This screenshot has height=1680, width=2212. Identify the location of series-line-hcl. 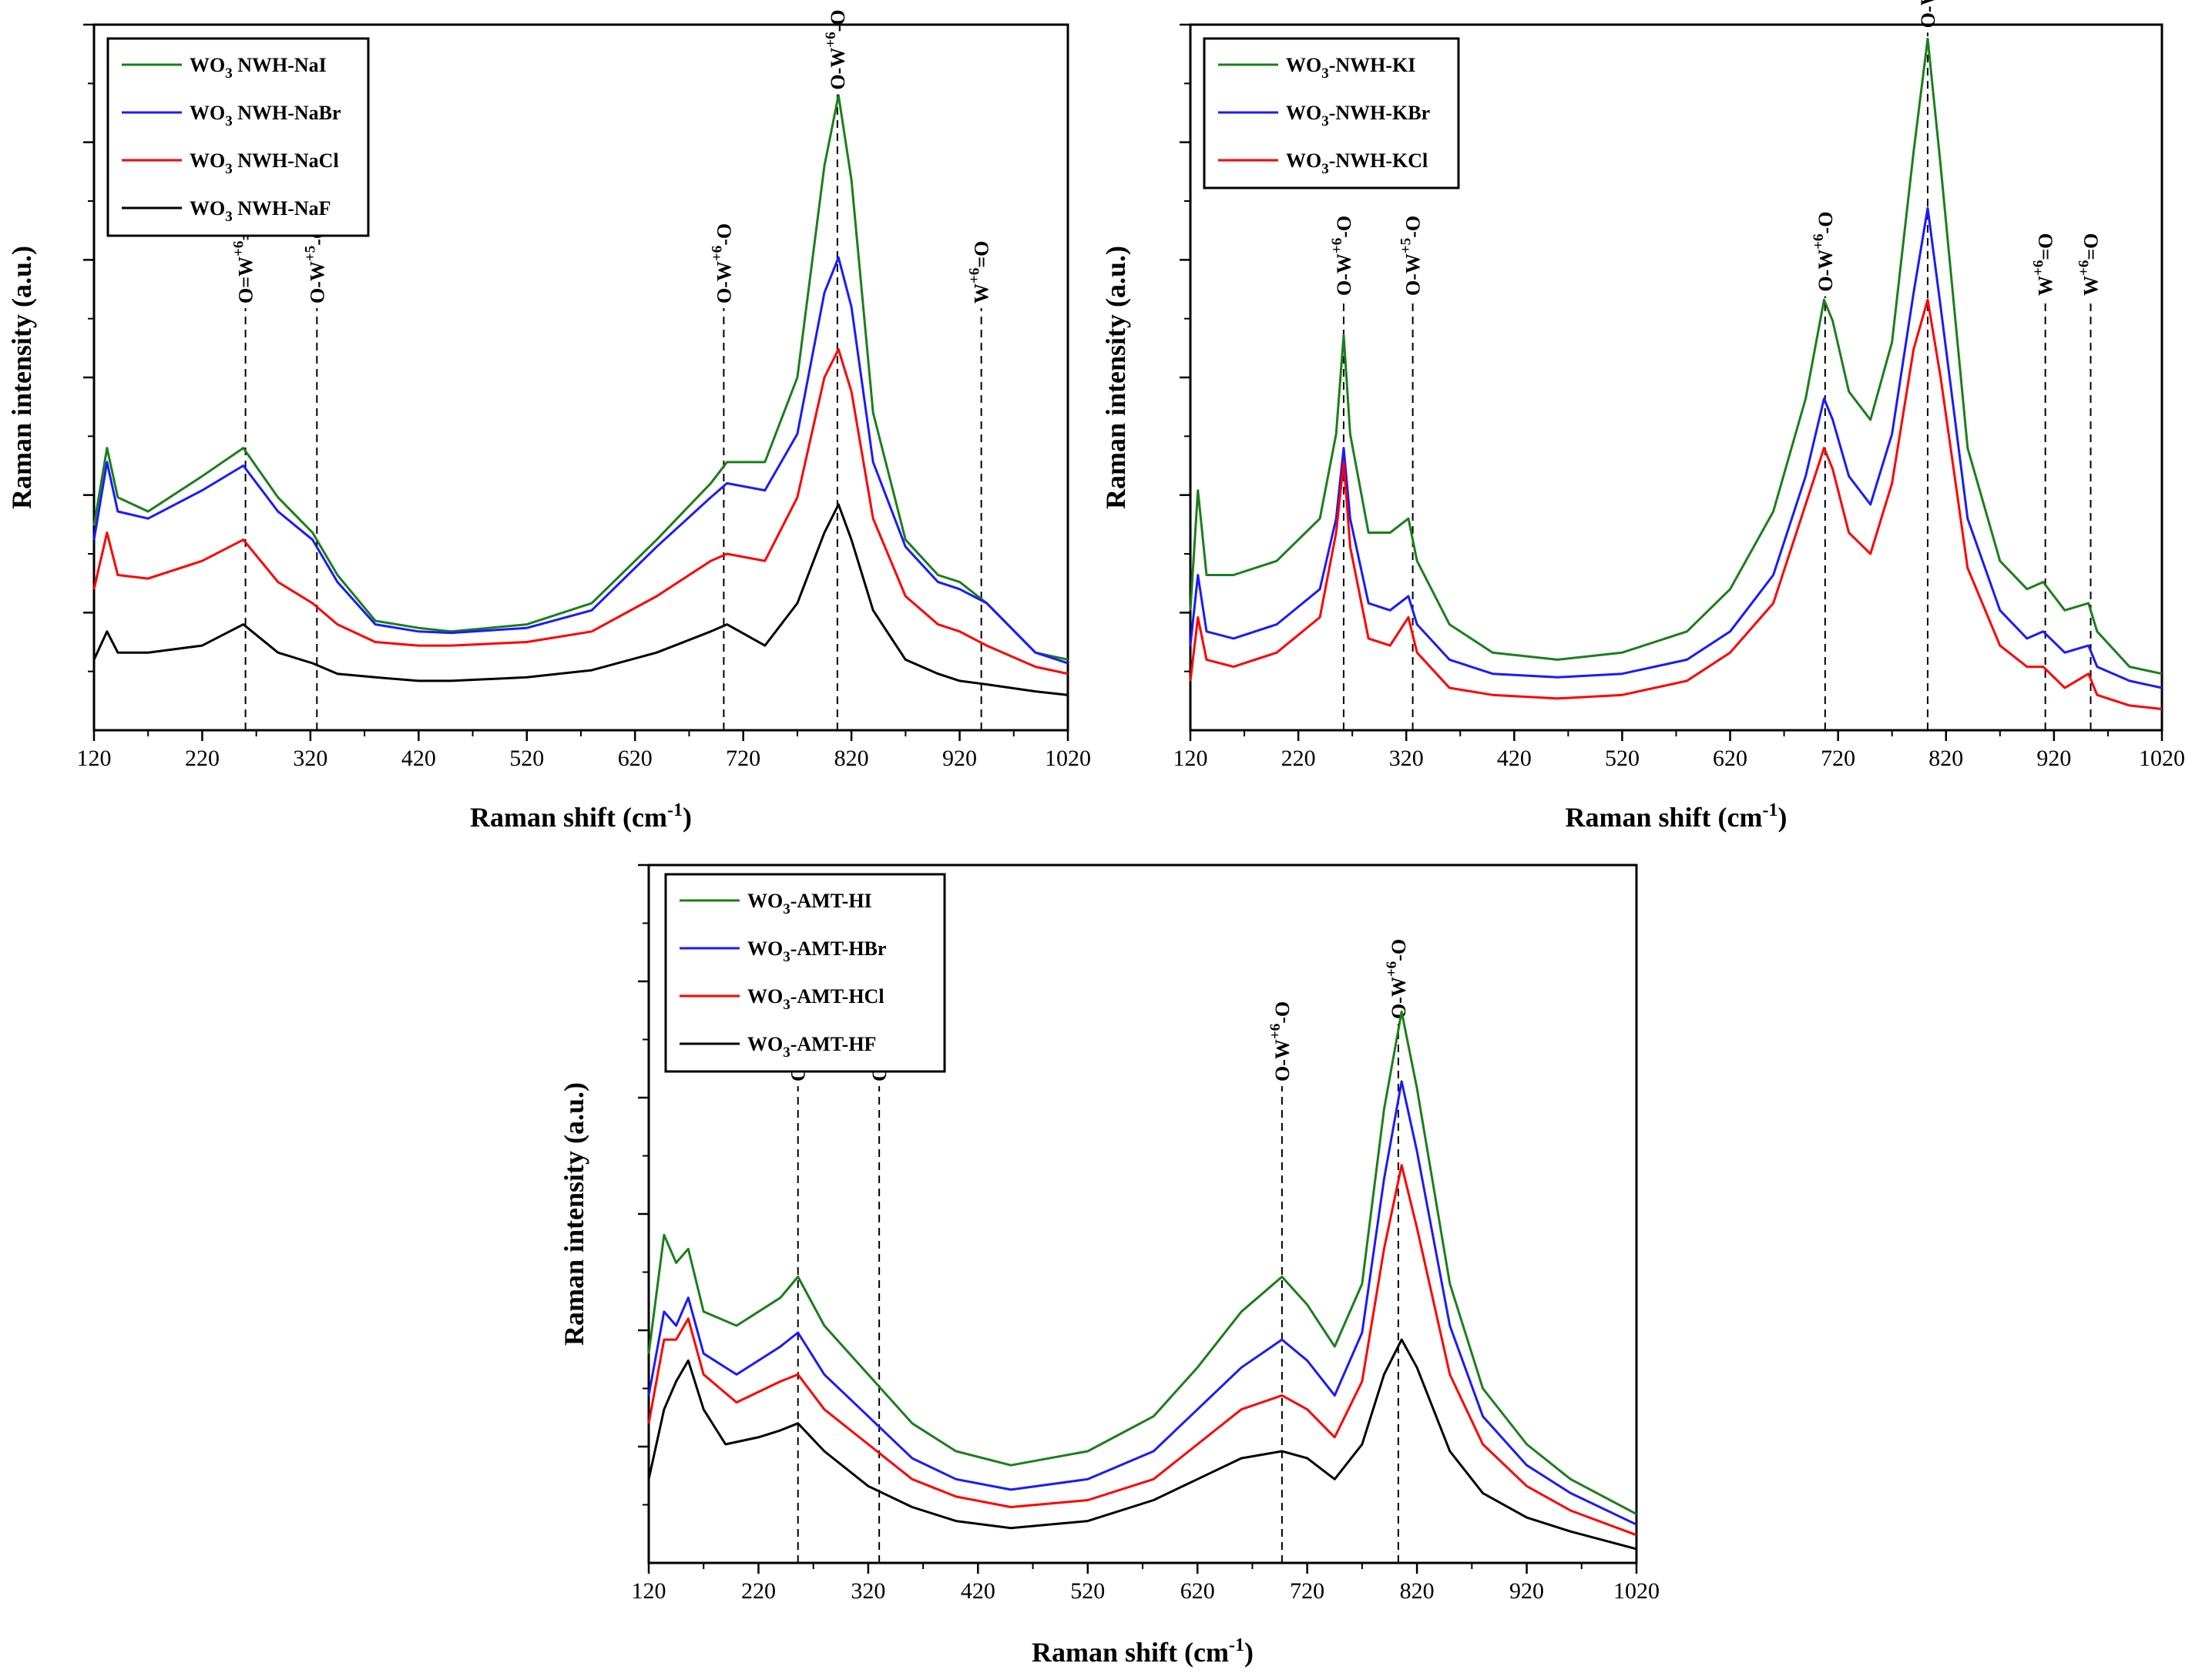
(1142, 1350).